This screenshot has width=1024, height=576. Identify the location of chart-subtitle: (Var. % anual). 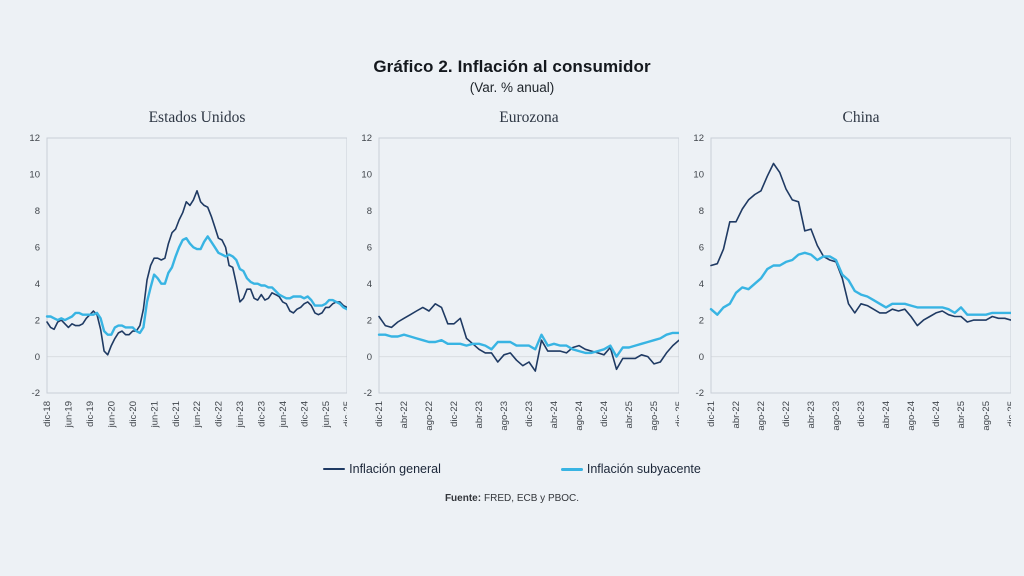
(512, 87).